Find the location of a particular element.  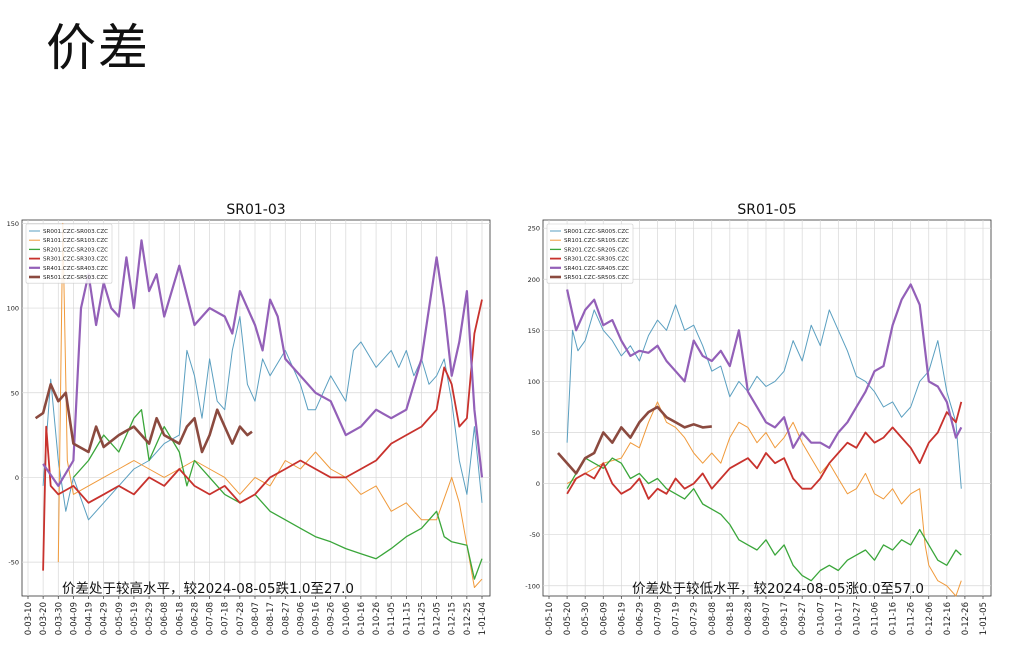

x-tick-label: 0-03-20 is located at coordinates (44, 618).